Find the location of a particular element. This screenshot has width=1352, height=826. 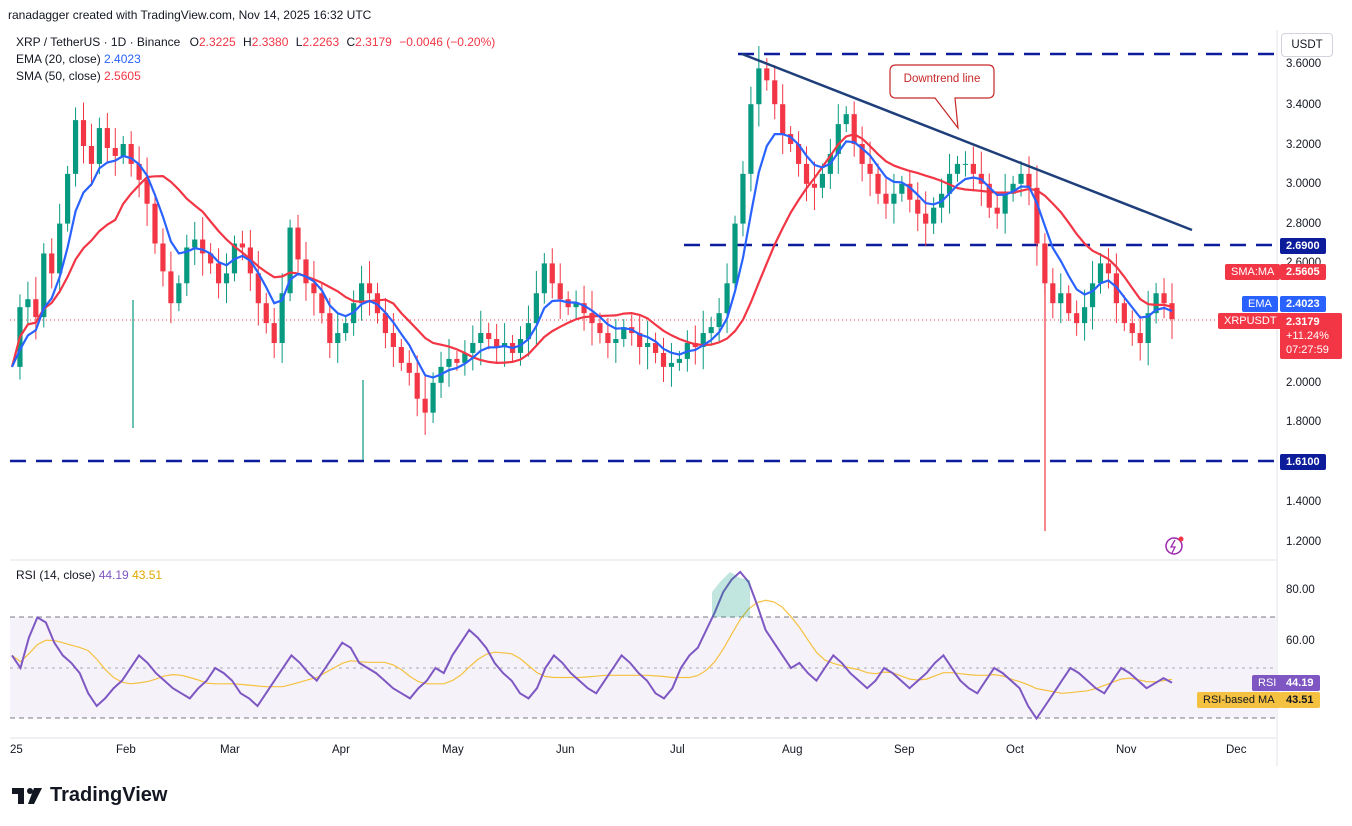

price-tick: 1.2000 is located at coordinates (1304, 542).